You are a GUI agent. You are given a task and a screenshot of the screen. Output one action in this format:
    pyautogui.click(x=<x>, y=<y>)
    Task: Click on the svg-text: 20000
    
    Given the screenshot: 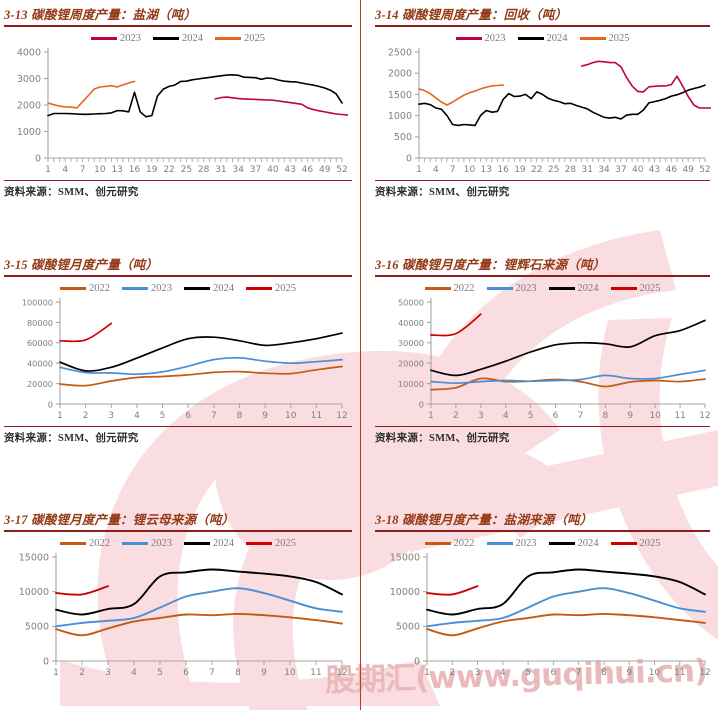 What is the action you would take?
    pyautogui.click(x=40, y=384)
    